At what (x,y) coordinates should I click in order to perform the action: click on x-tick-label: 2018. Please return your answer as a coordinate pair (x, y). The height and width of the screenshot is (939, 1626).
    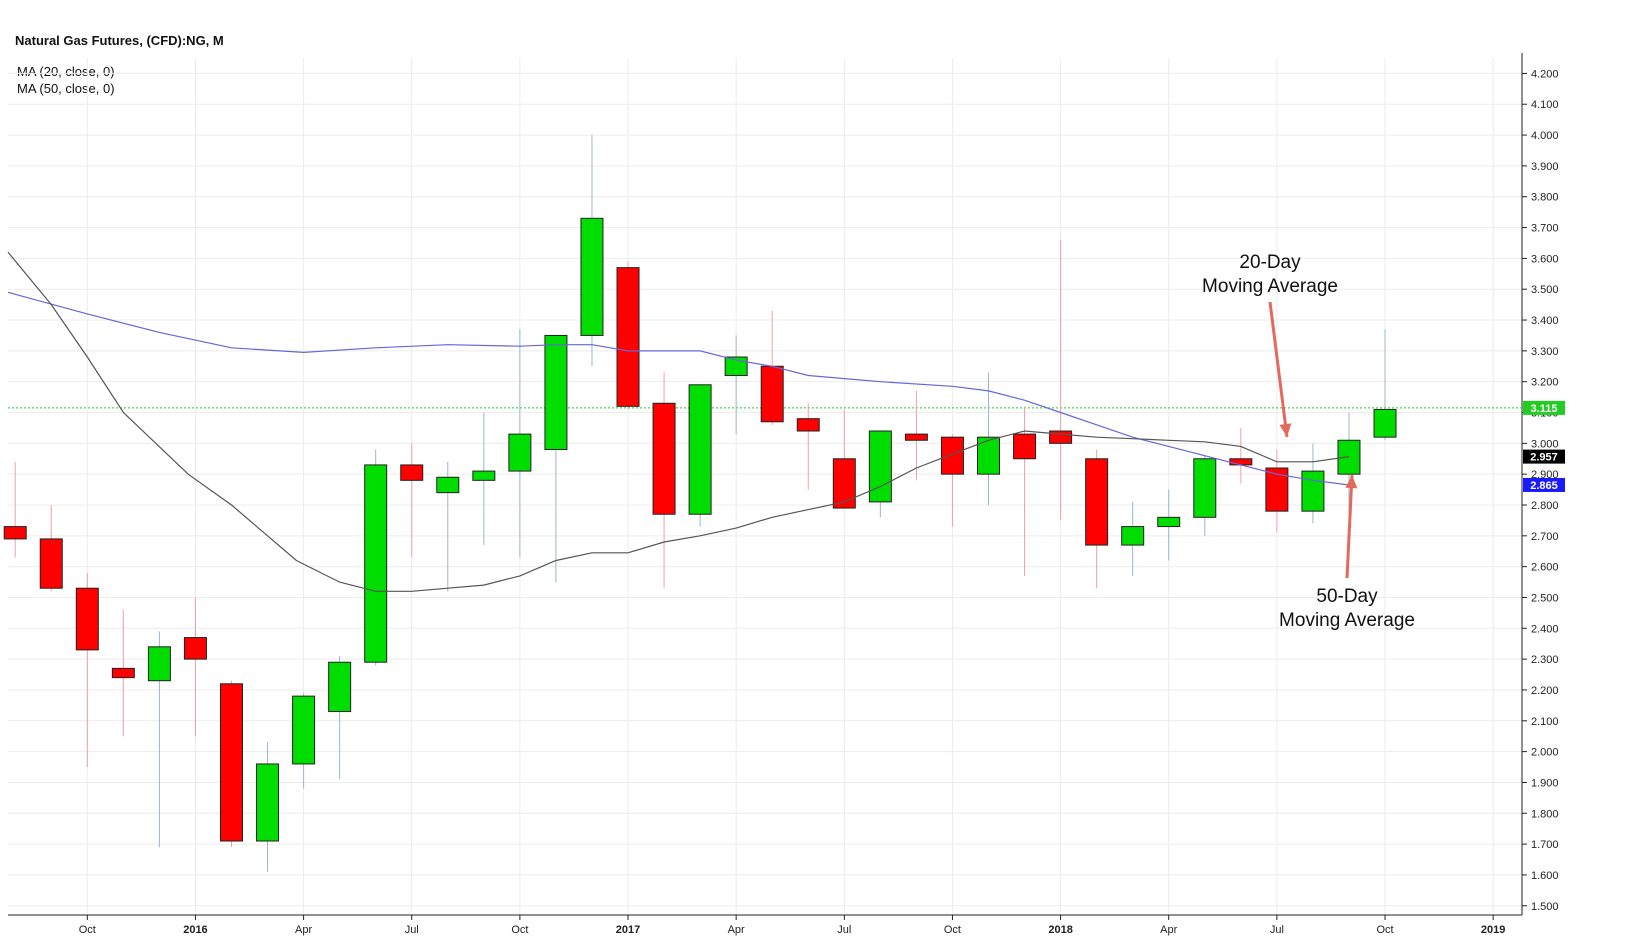
    Looking at the image, I should click on (1060, 930).